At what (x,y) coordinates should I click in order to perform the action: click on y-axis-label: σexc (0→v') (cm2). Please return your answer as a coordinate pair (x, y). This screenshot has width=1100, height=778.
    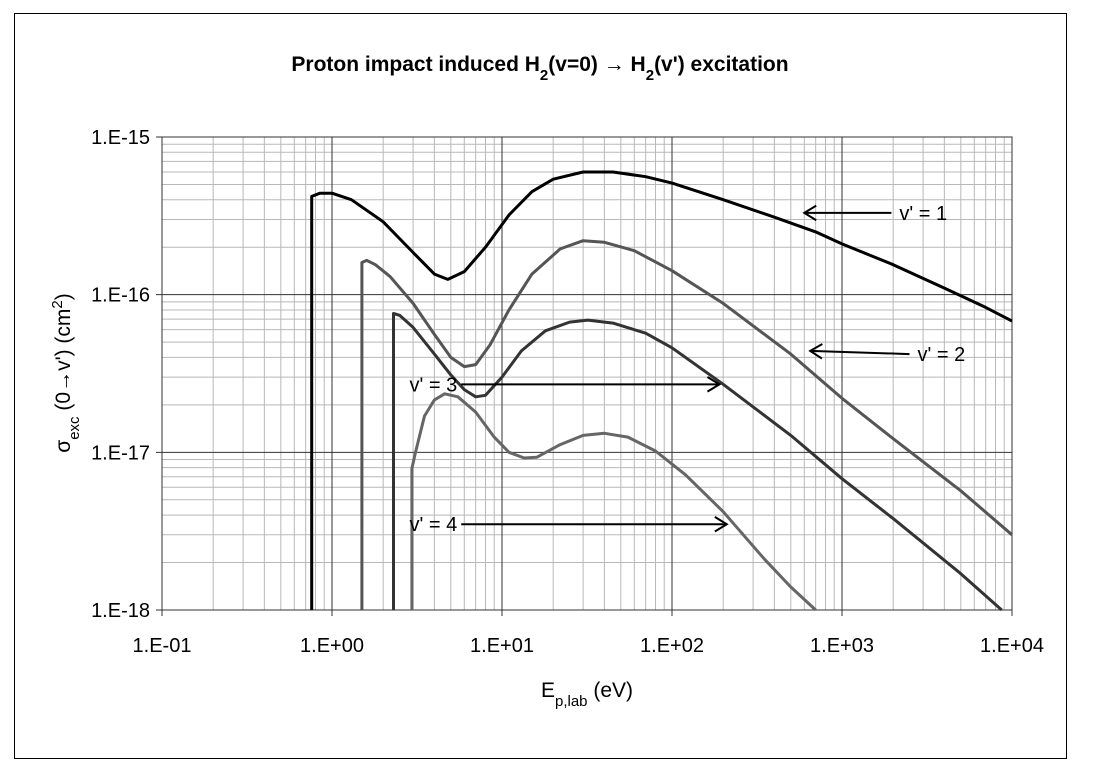
    Looking at the image, I should click on (66, 373).